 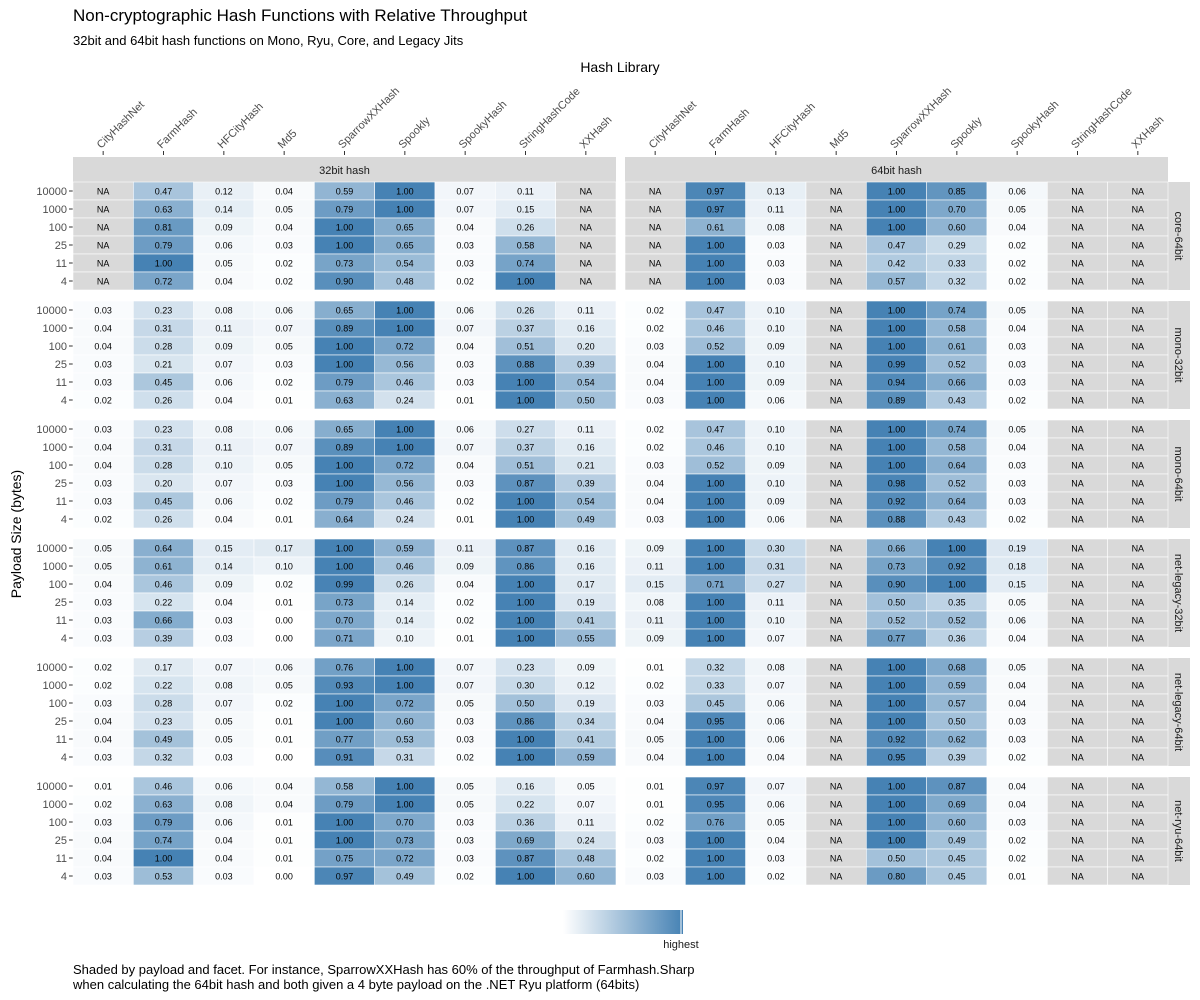 I want to click on cell-value-label: 0.08, so click(x=224, y=686).